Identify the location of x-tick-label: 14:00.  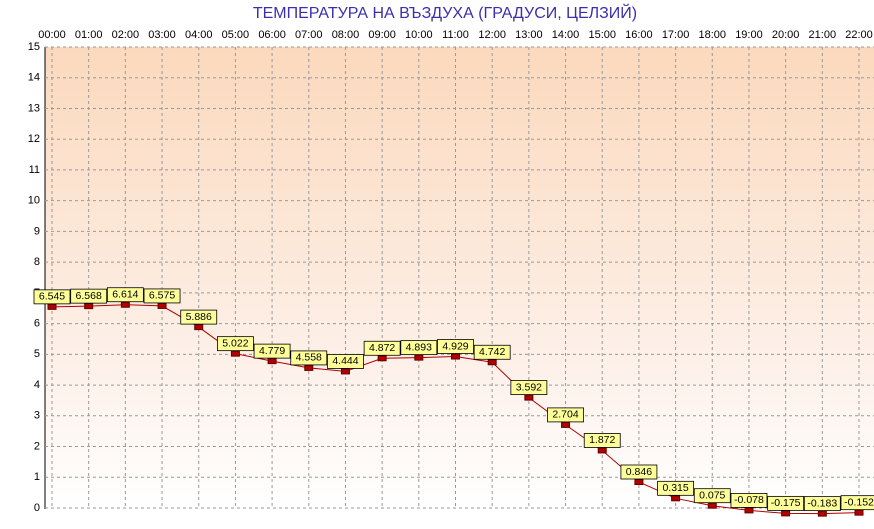
(566, 35).